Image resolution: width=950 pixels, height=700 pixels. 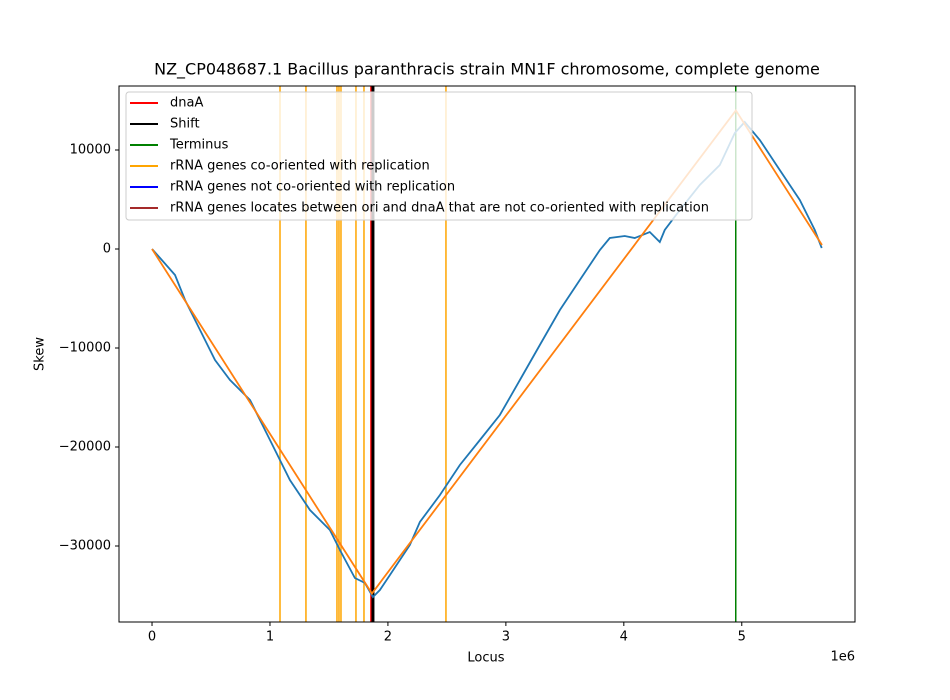 I want to click on x-offset-label: 1e6, so click(x=842, y=657).